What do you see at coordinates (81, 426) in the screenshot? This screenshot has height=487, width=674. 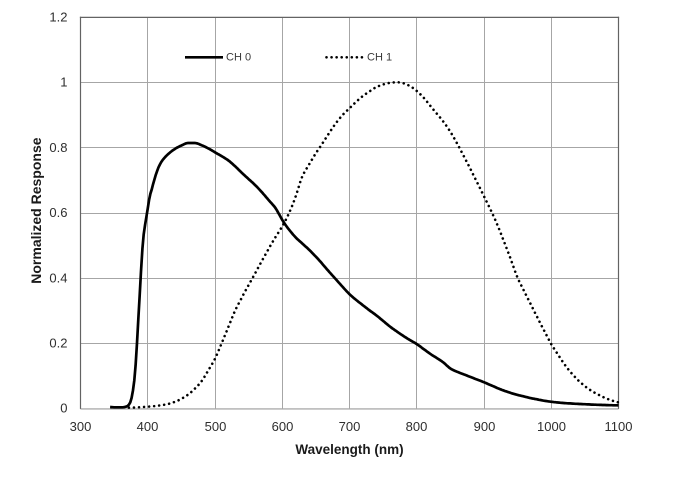 I see `svg-text: 300` at bounding box center [81, 426].